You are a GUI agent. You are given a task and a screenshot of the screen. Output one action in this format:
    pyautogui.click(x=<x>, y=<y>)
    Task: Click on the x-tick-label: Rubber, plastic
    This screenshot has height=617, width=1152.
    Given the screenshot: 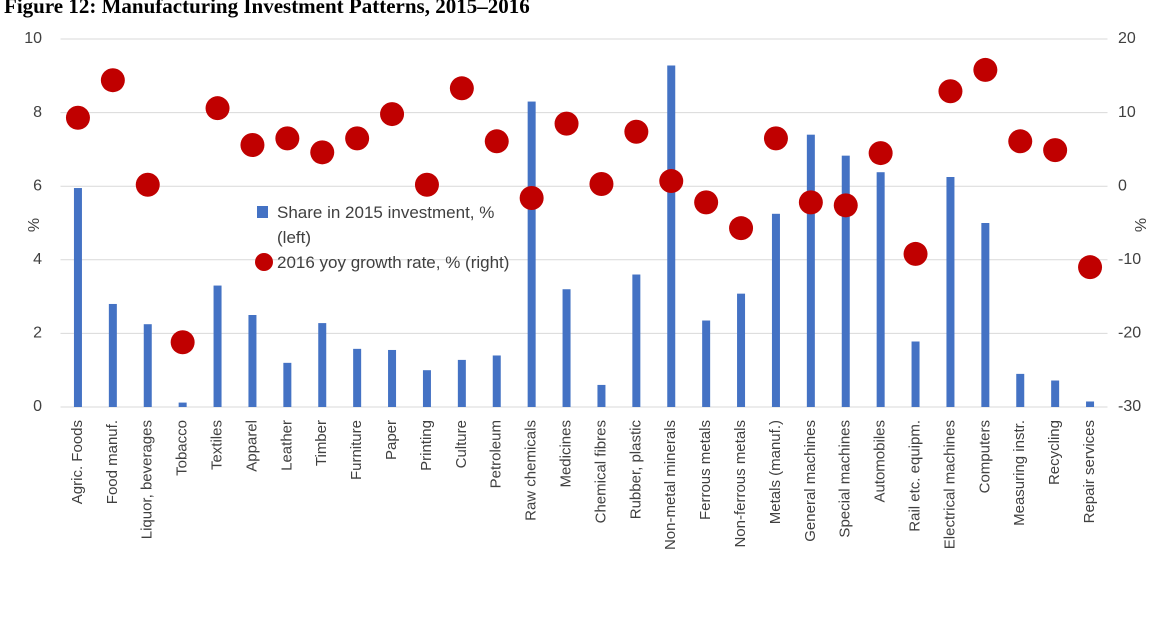 What is the action you would take?
    pyautogui.click(x=635, y=470)
    